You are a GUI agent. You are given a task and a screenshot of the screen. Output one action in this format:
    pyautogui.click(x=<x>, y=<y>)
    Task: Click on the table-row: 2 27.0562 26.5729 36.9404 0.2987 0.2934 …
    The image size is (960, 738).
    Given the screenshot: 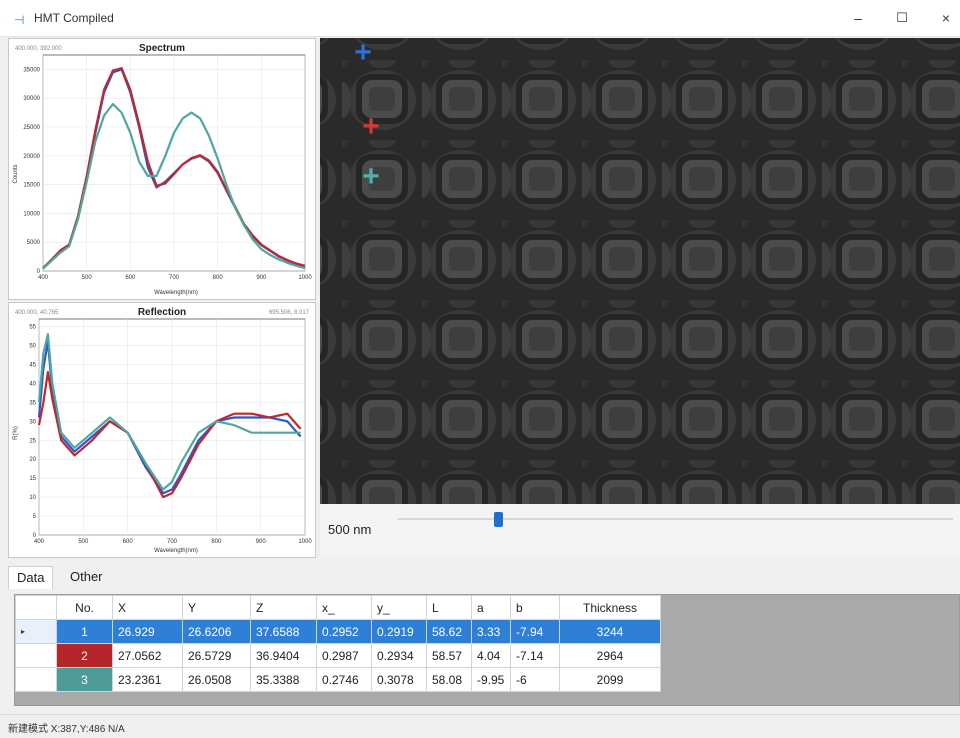 What is the action you would take?
    pyautogui.click(x=338, y=655)
    